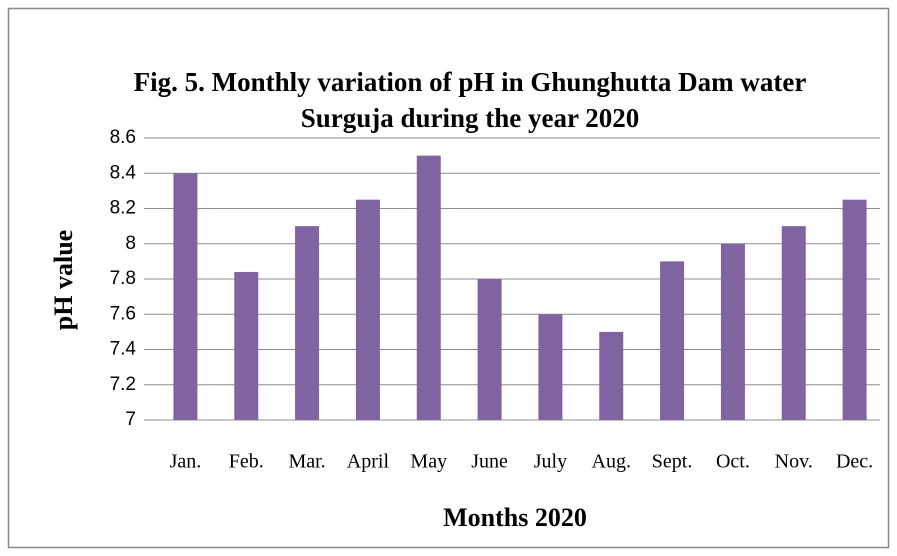  What do you see at coordinates (130, 243) in the screenshot?
I see `y-tick-label: 8` at bounding box center [130, 243].